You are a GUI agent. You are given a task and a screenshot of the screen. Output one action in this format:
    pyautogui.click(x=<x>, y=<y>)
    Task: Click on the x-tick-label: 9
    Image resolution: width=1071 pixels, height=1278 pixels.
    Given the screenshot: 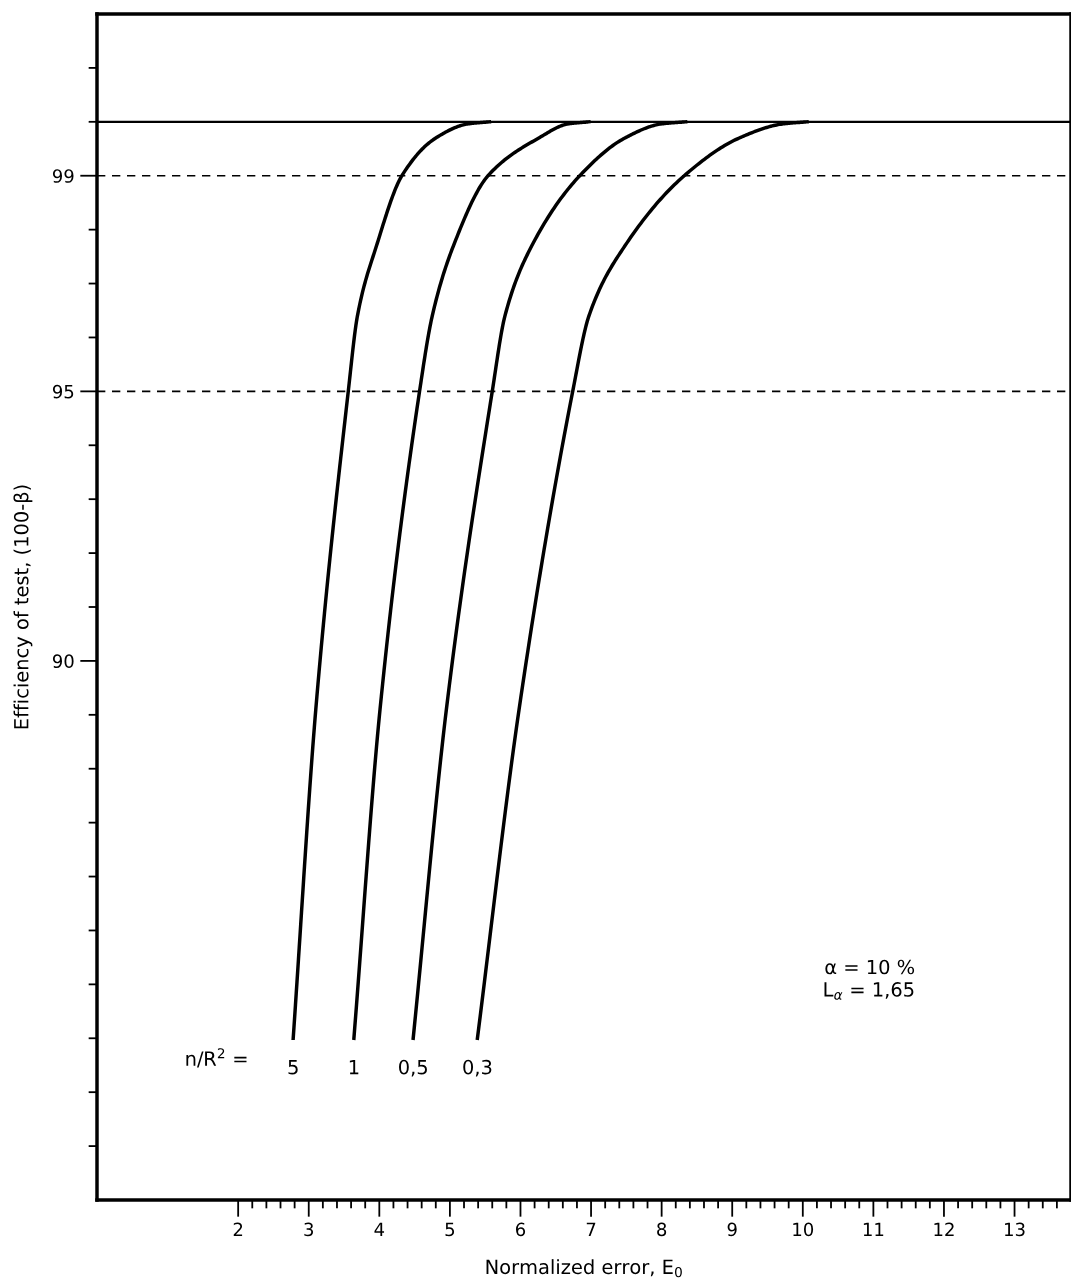 What is the action you would take?
    pyautogui.click(x=732, y=1229)
    